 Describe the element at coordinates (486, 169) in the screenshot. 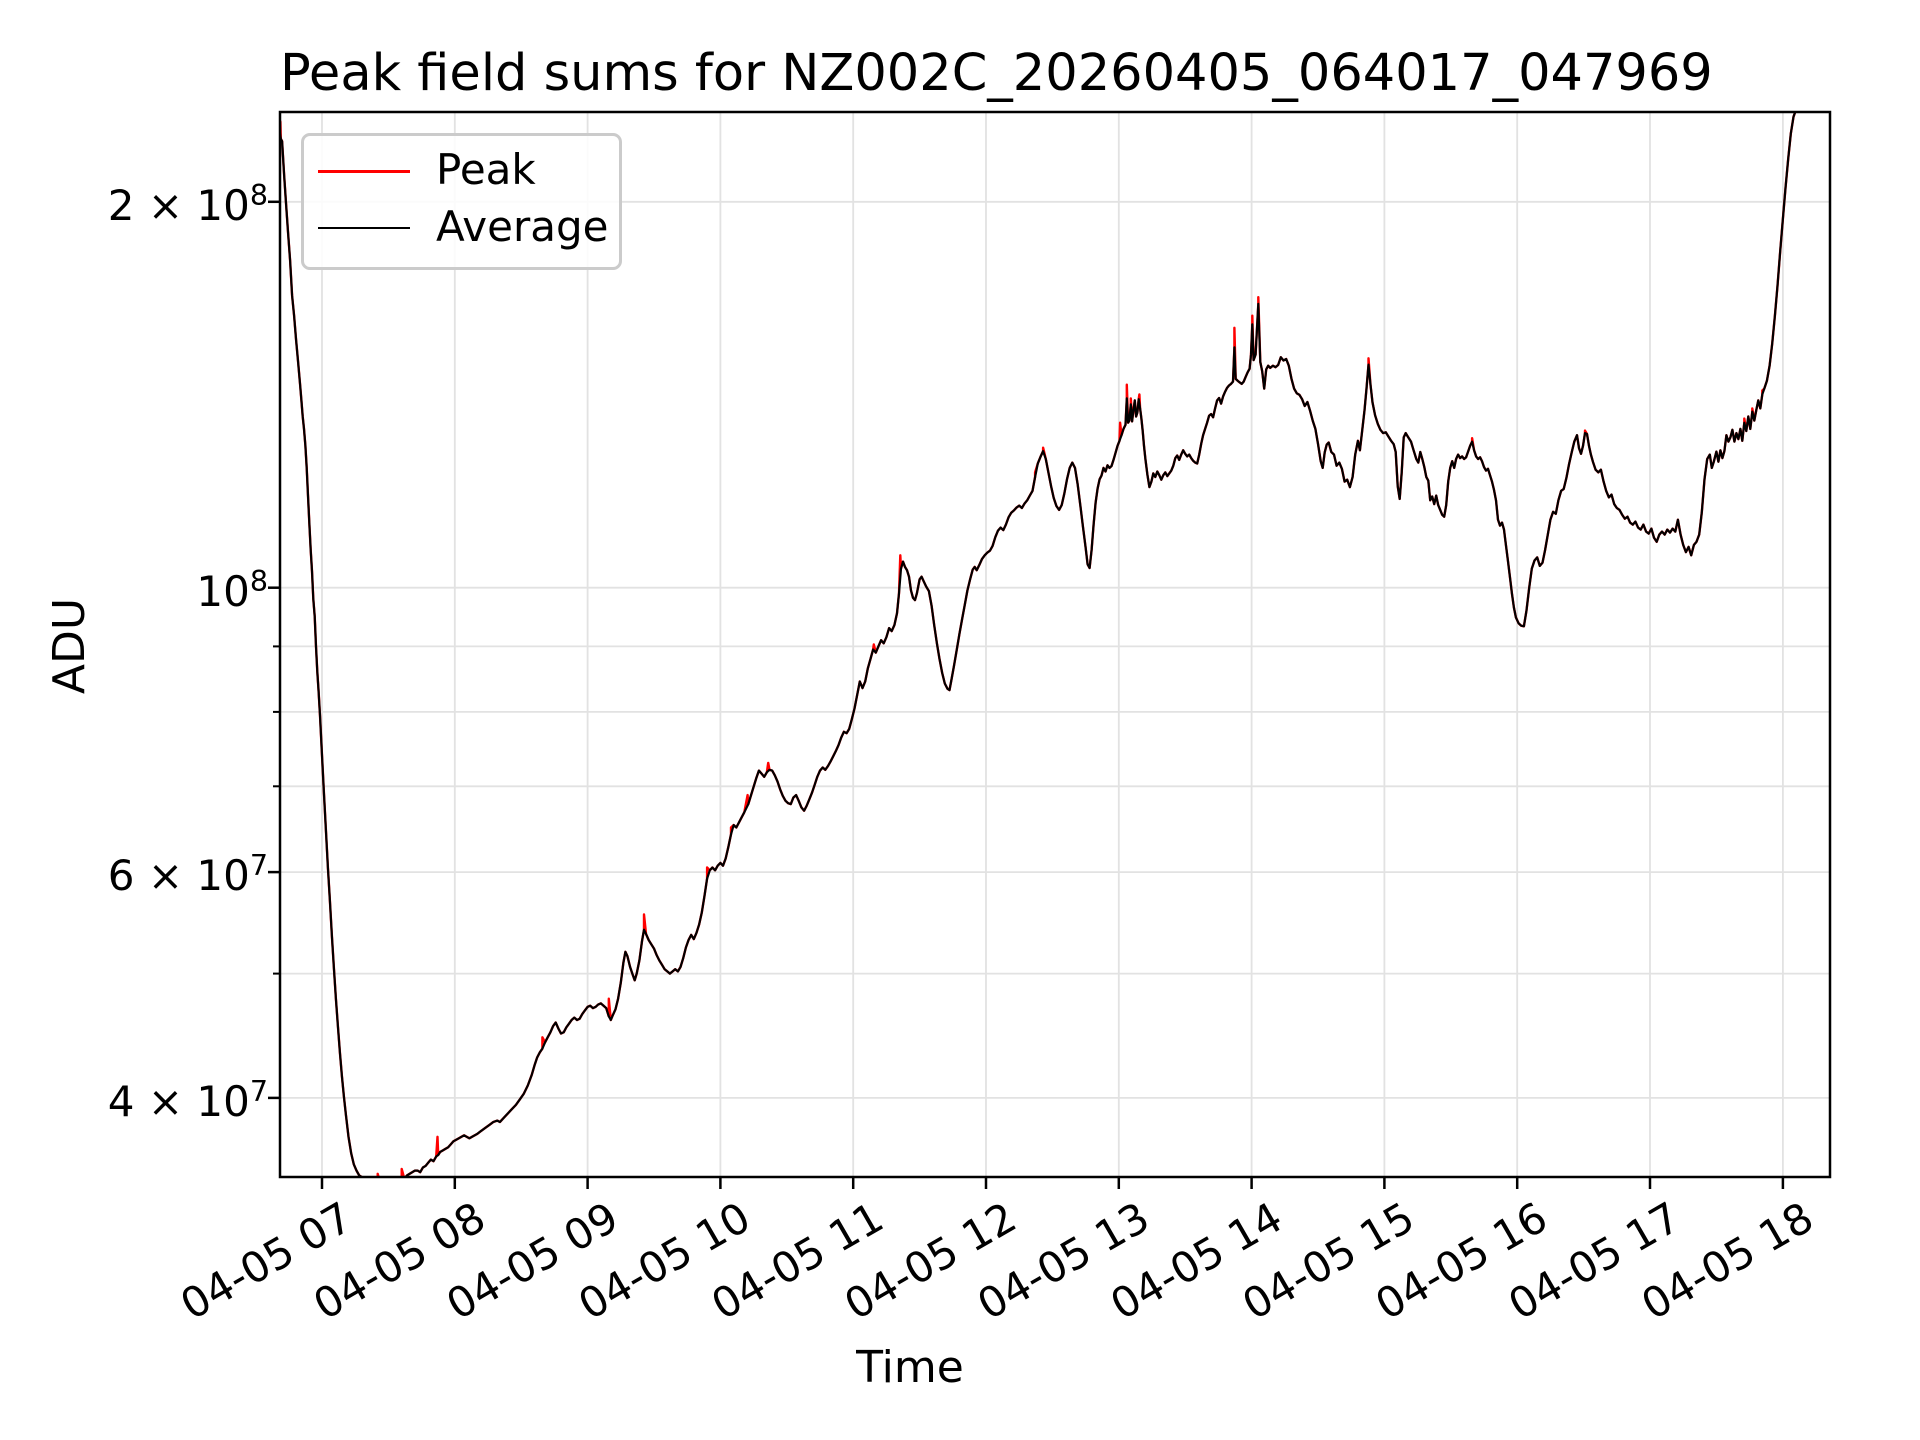

I see `legend-label-peak: Peak` at that location.